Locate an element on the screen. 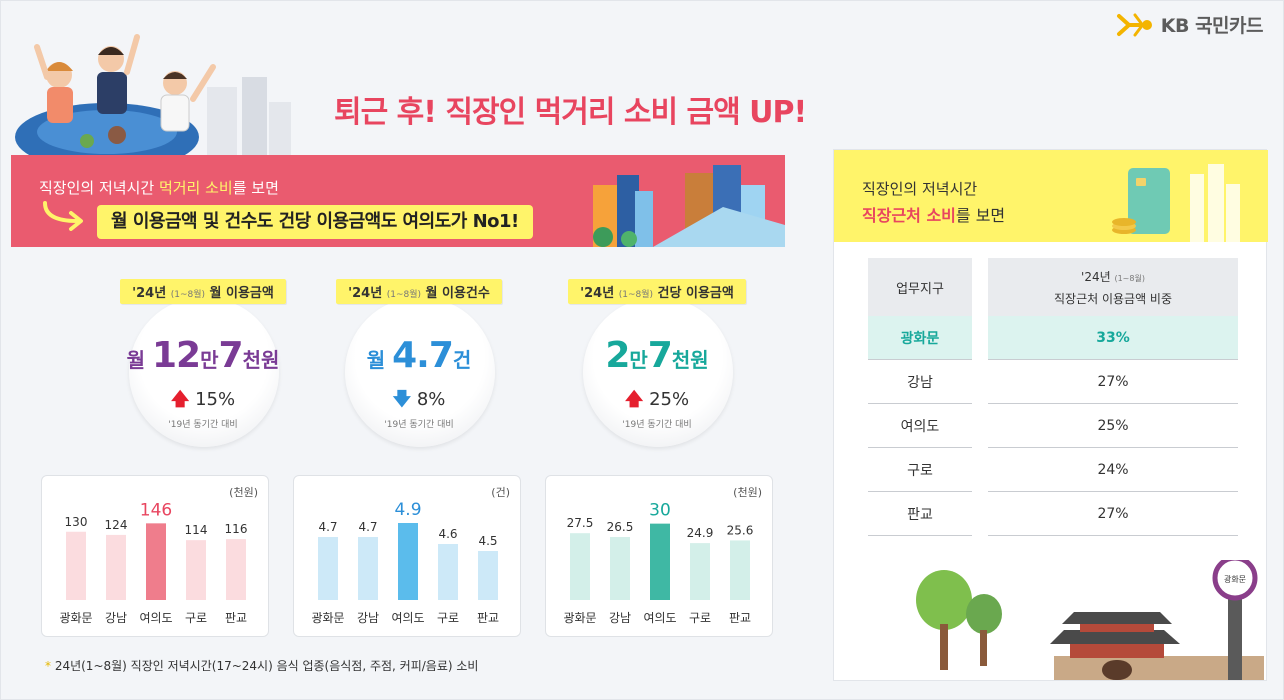 The image size is (1284, 700). stat-change-value: 15% is located at coordinates (215, 399).